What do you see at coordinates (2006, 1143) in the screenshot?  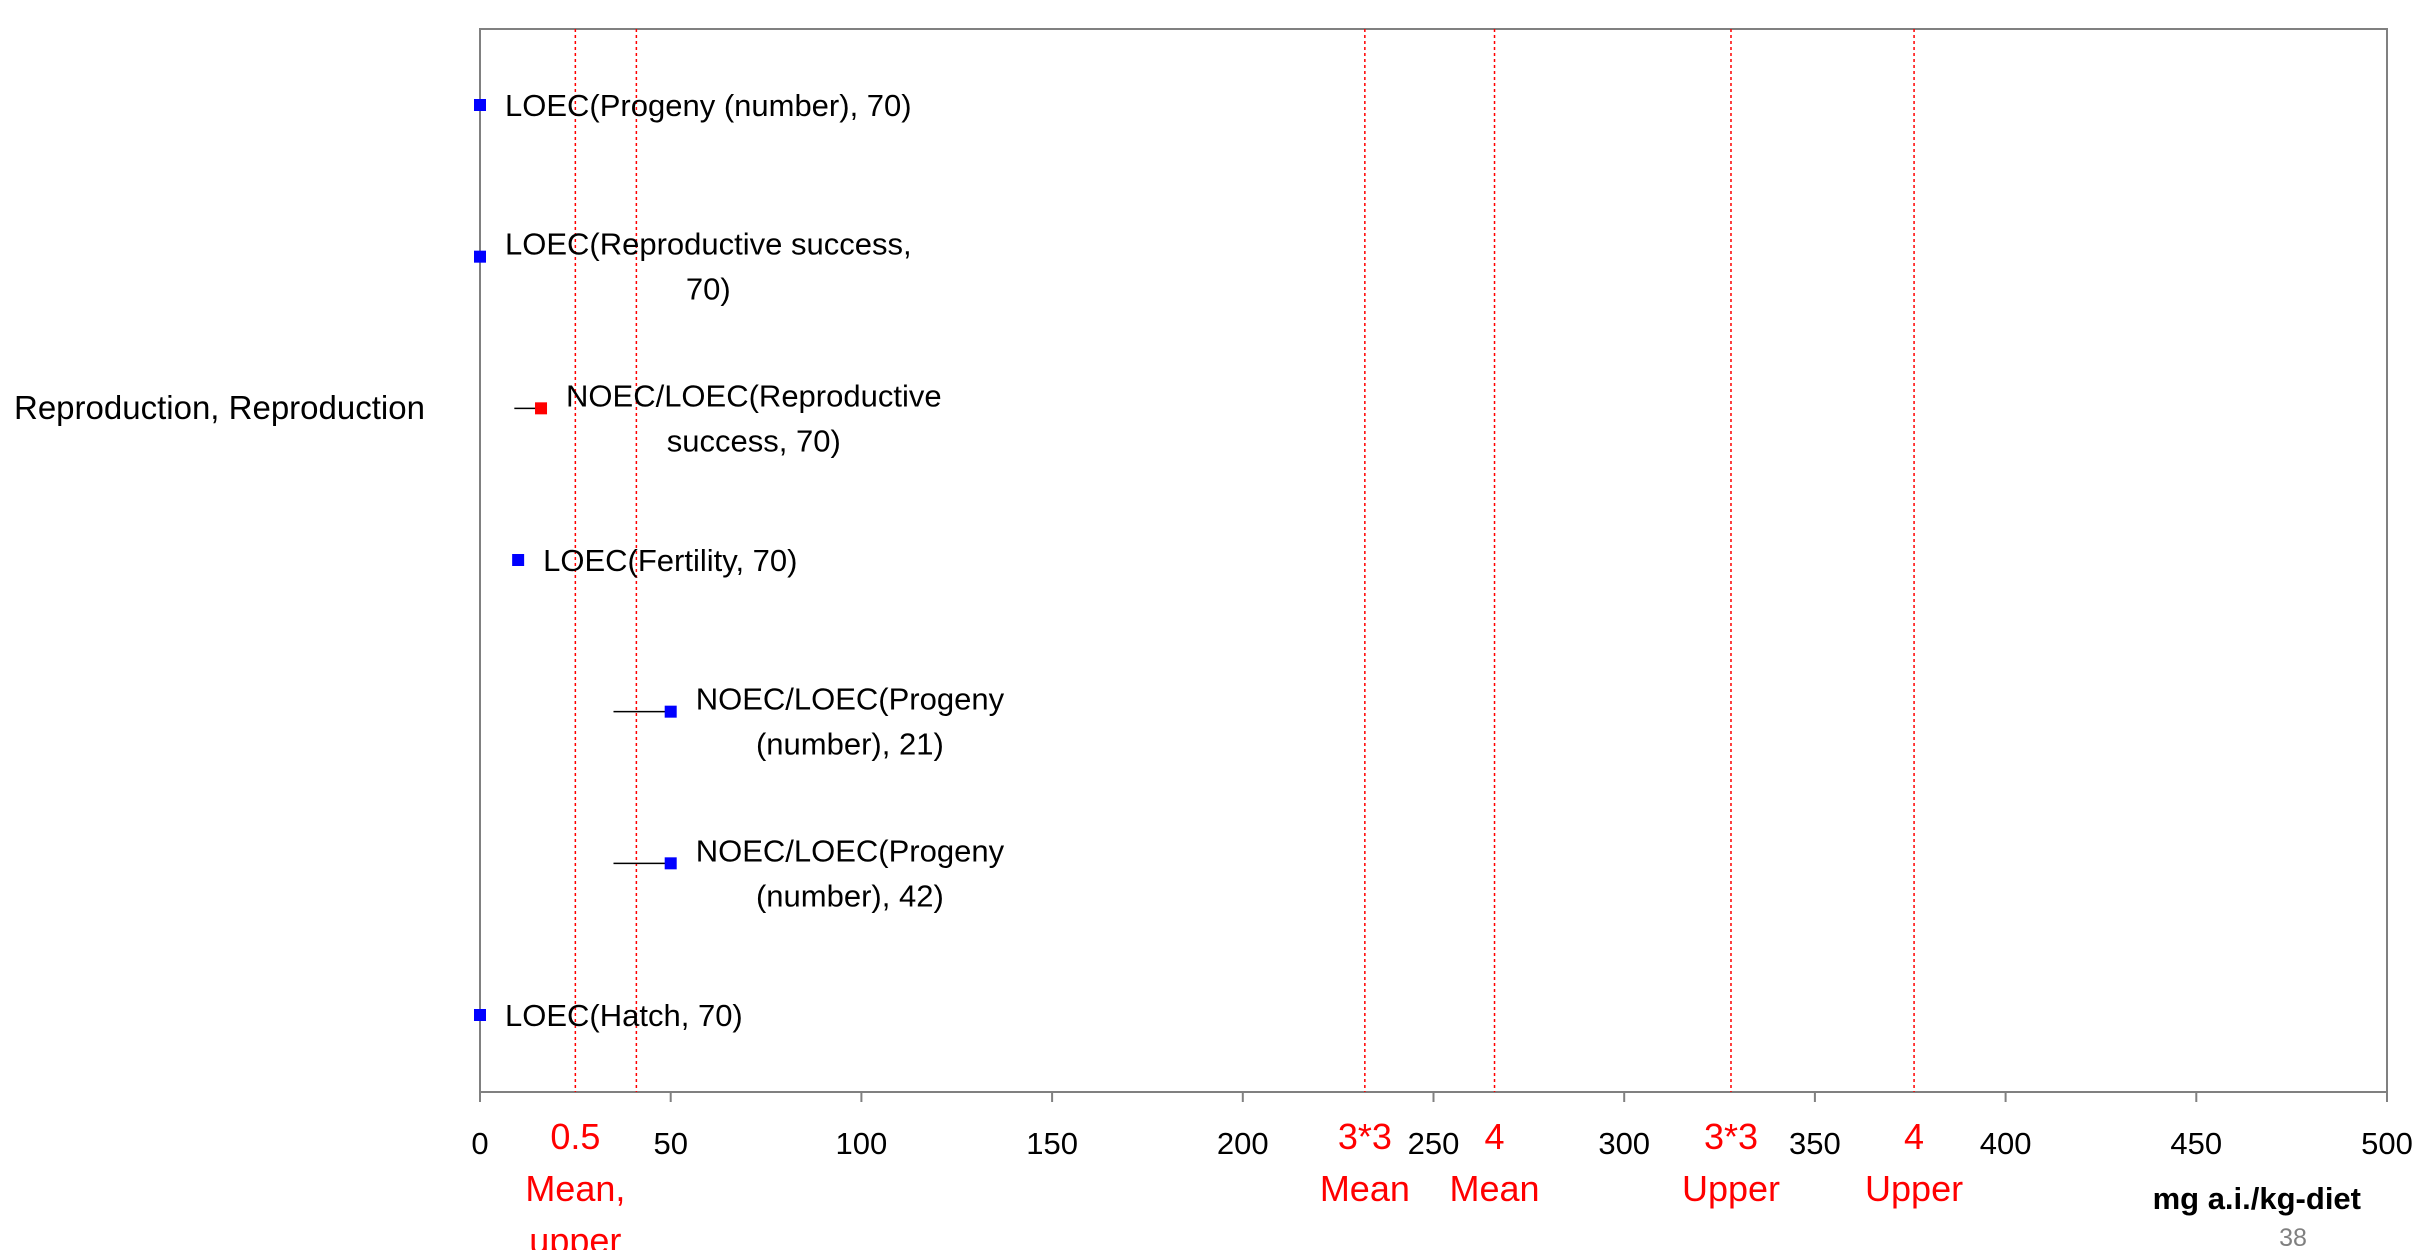 I see `x-tick-label: 400` at bounding box center [2006, 1143].